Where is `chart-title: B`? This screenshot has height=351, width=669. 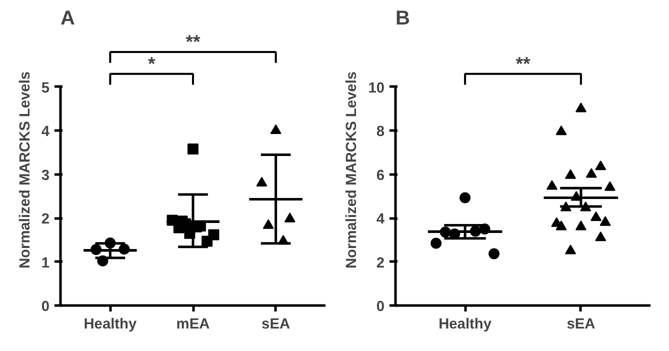 chart-title: B is located at coordinates (403, 19).